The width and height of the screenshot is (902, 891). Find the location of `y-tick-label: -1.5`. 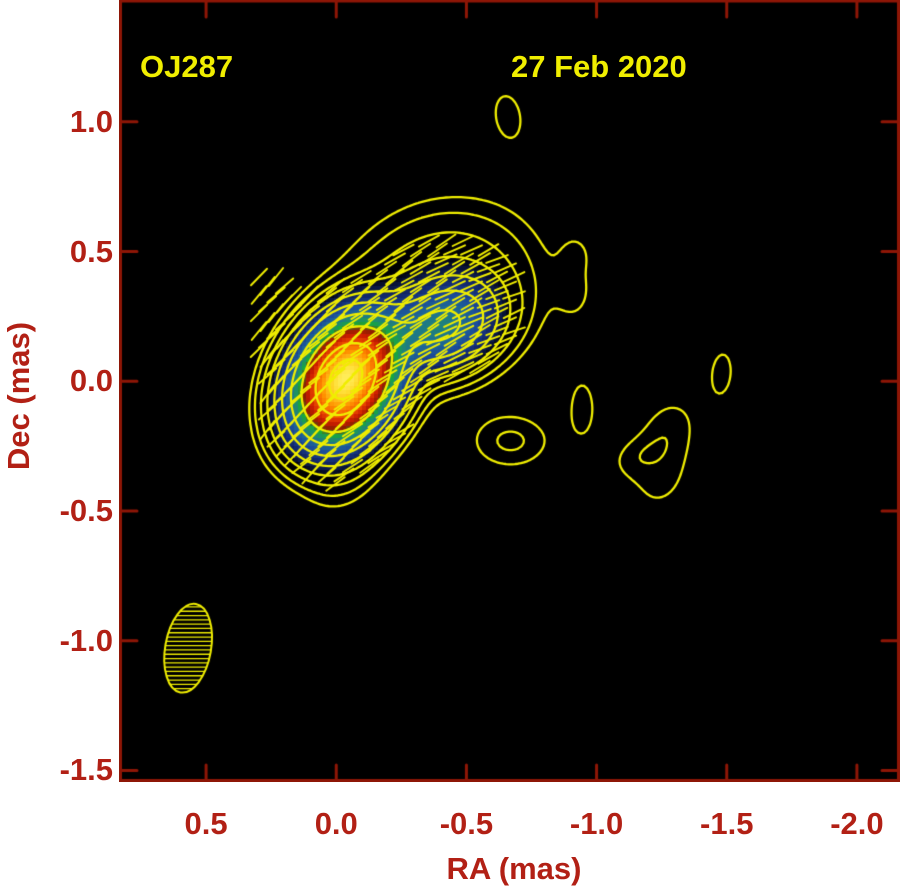

y-tick-label: -1.5 is located at coordinates (86, 770).